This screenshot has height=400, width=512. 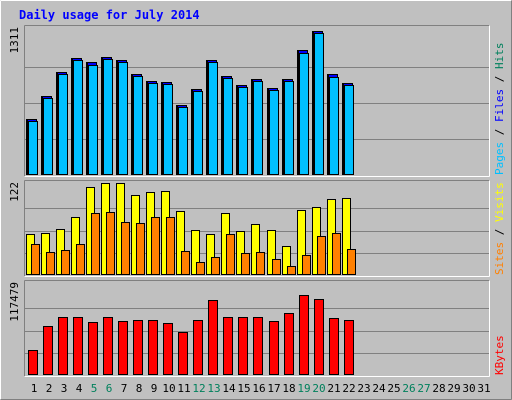 I want to click on x-tick-label: 22, so click(x=348, y=388).